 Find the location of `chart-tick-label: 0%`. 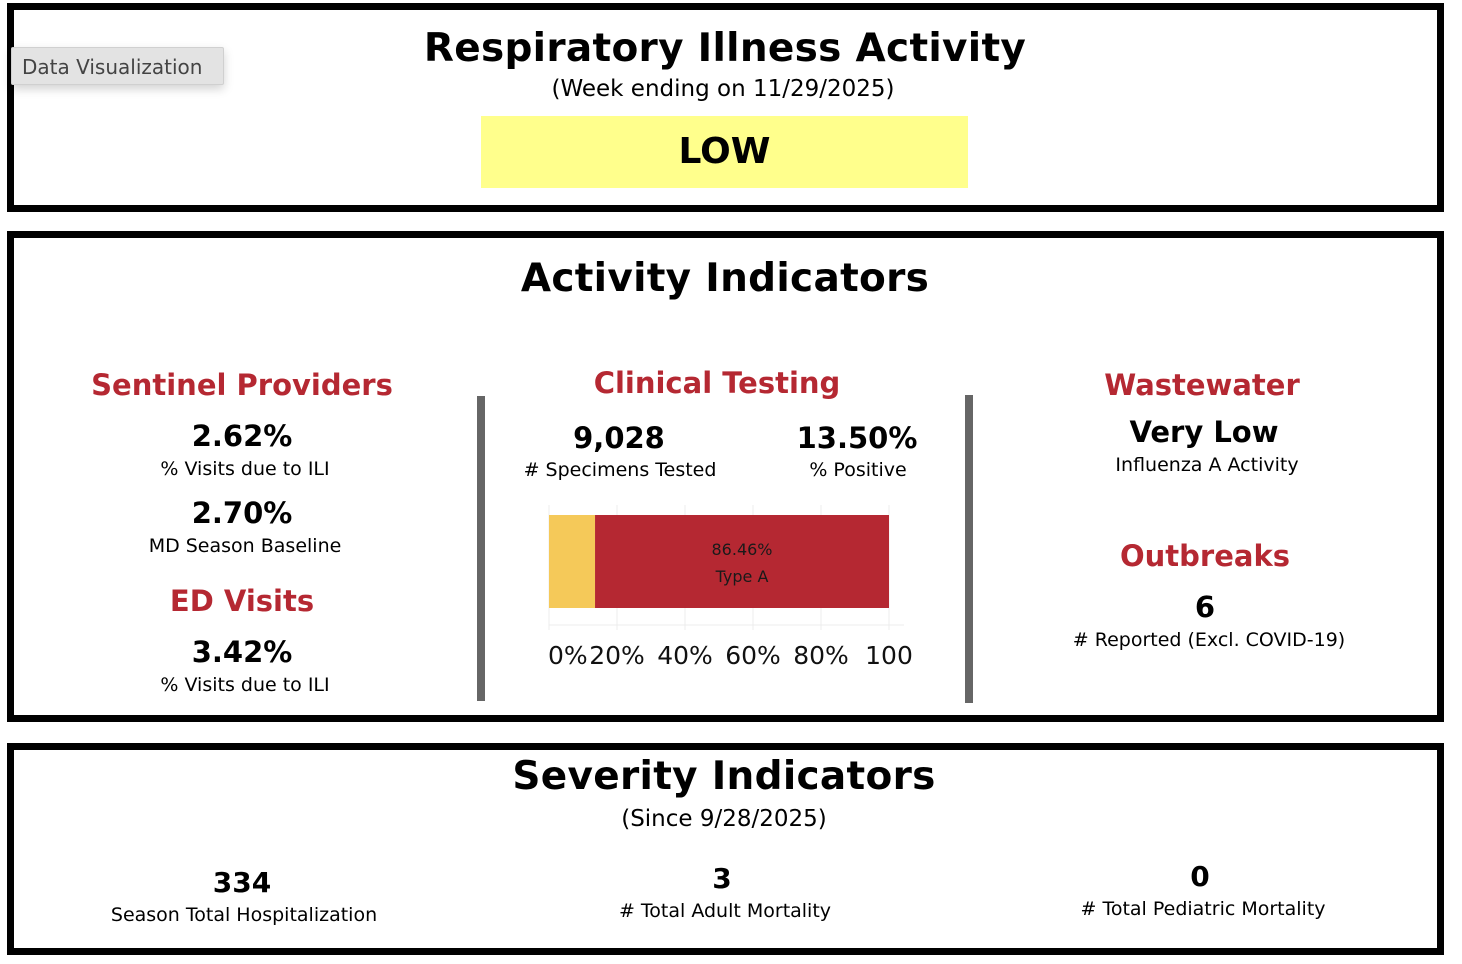

chart-tick-label: 0% is located at coordinates (568, 655).